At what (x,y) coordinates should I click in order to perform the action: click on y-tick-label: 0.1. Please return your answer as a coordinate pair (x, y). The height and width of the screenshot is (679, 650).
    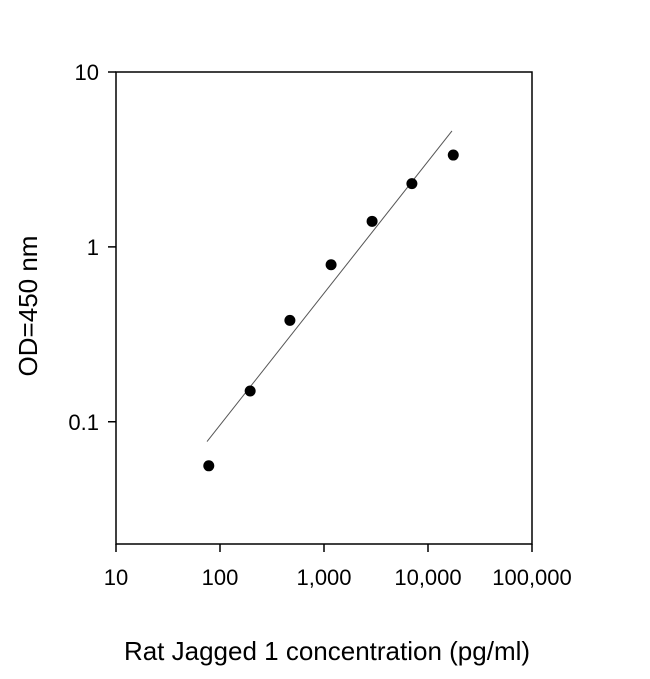
    Looking at the image, I should click on (83, 422).